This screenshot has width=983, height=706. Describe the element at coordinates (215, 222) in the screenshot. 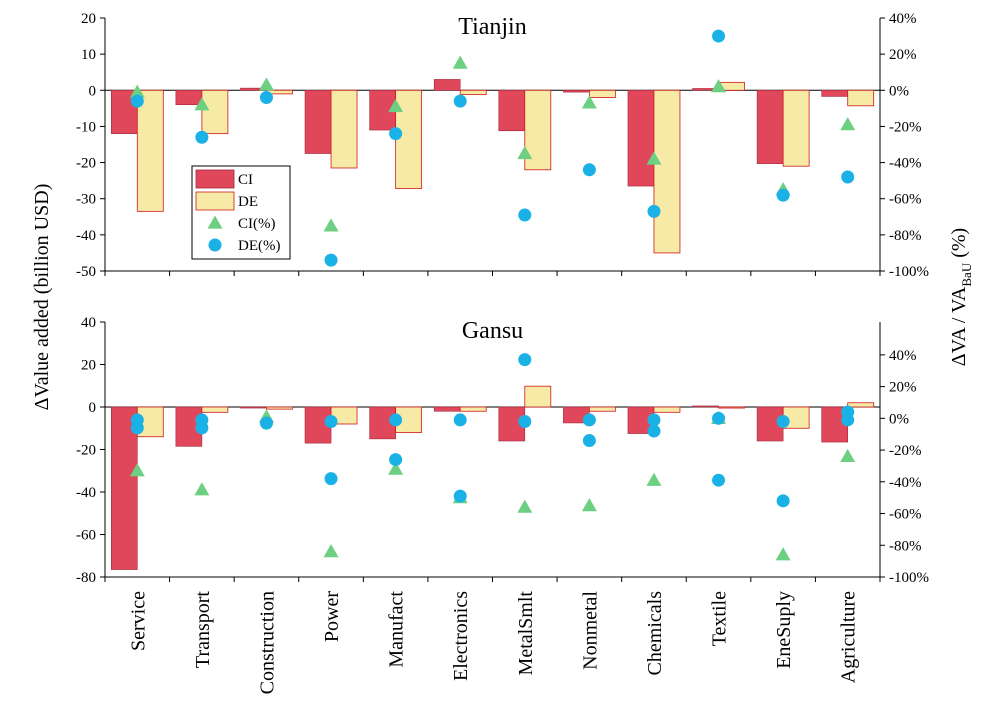

I see `legend-swatch-ci-pct` at that location.